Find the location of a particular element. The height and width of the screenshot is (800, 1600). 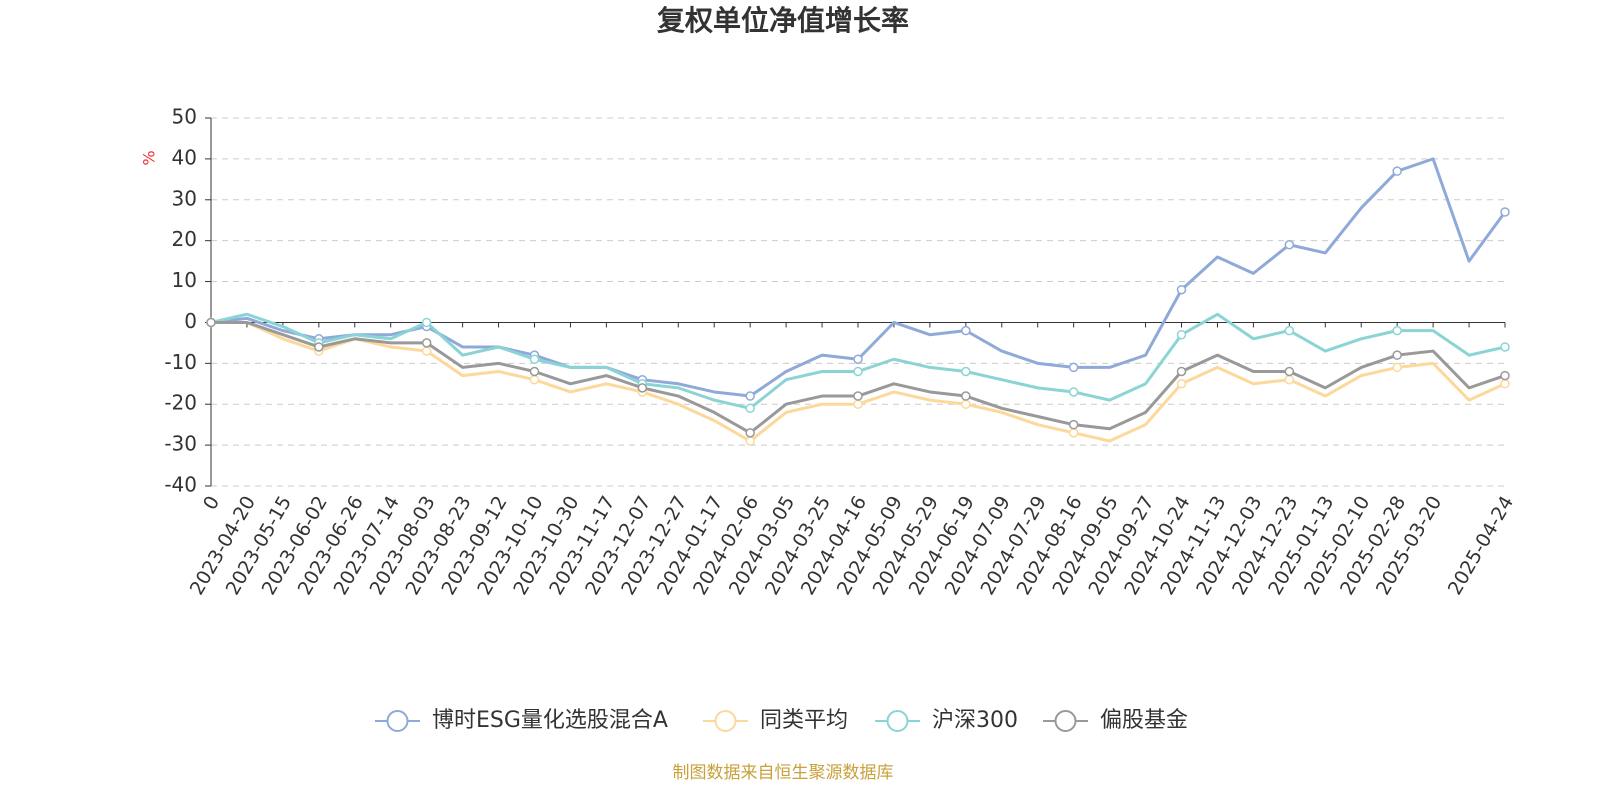

y-tick-label: 10 is located at coordinates (184, 280).